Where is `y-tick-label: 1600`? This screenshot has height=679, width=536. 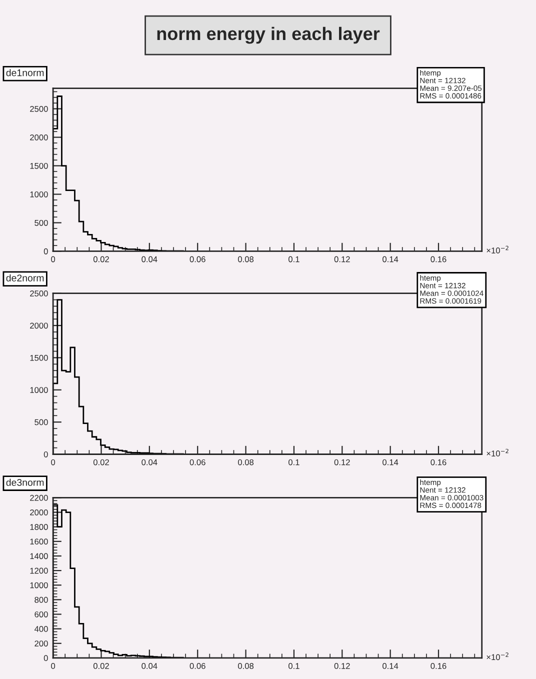
y-tick-label: 1600 is located at coordinates (39, 541).